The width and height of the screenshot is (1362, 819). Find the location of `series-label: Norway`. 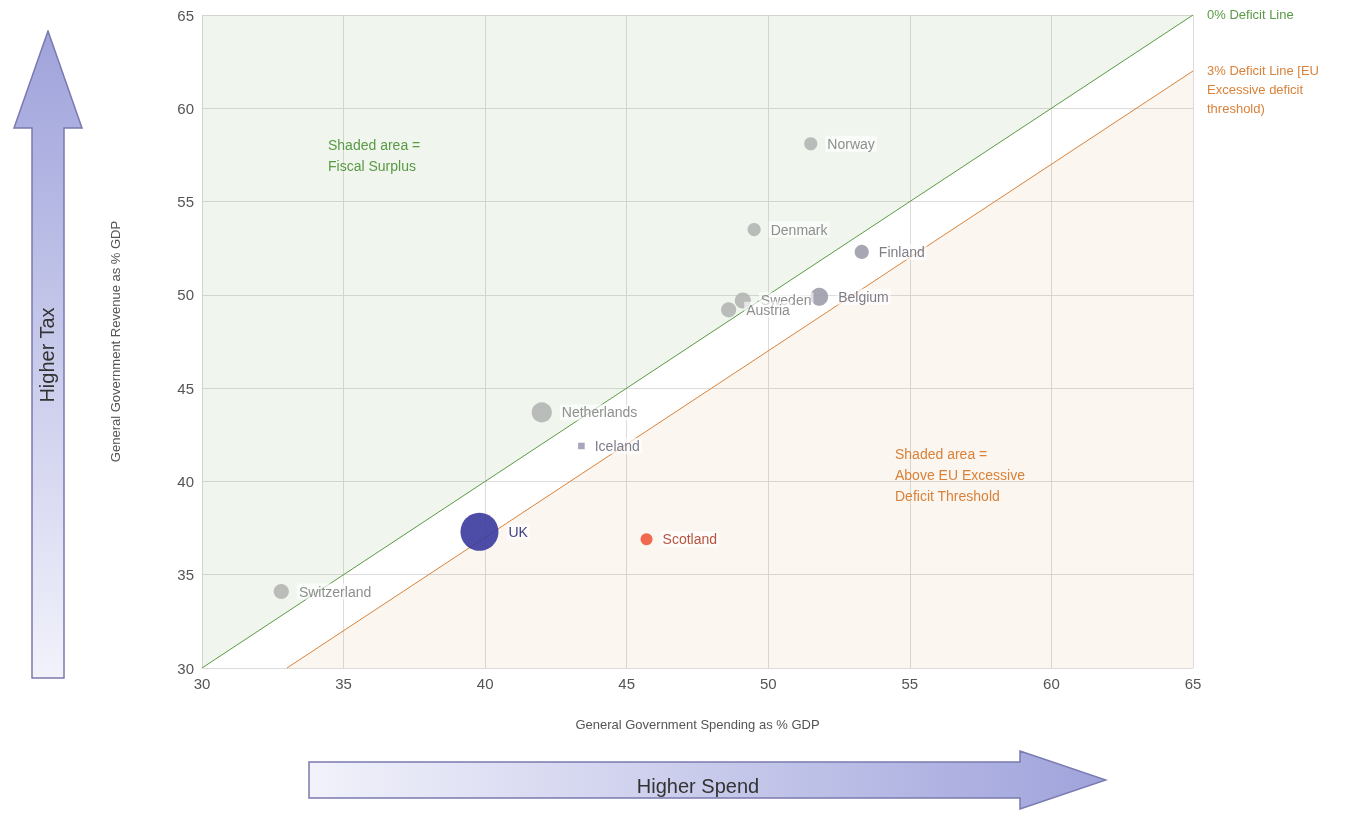

series-label: Norway is located at coordinates (851, 143).